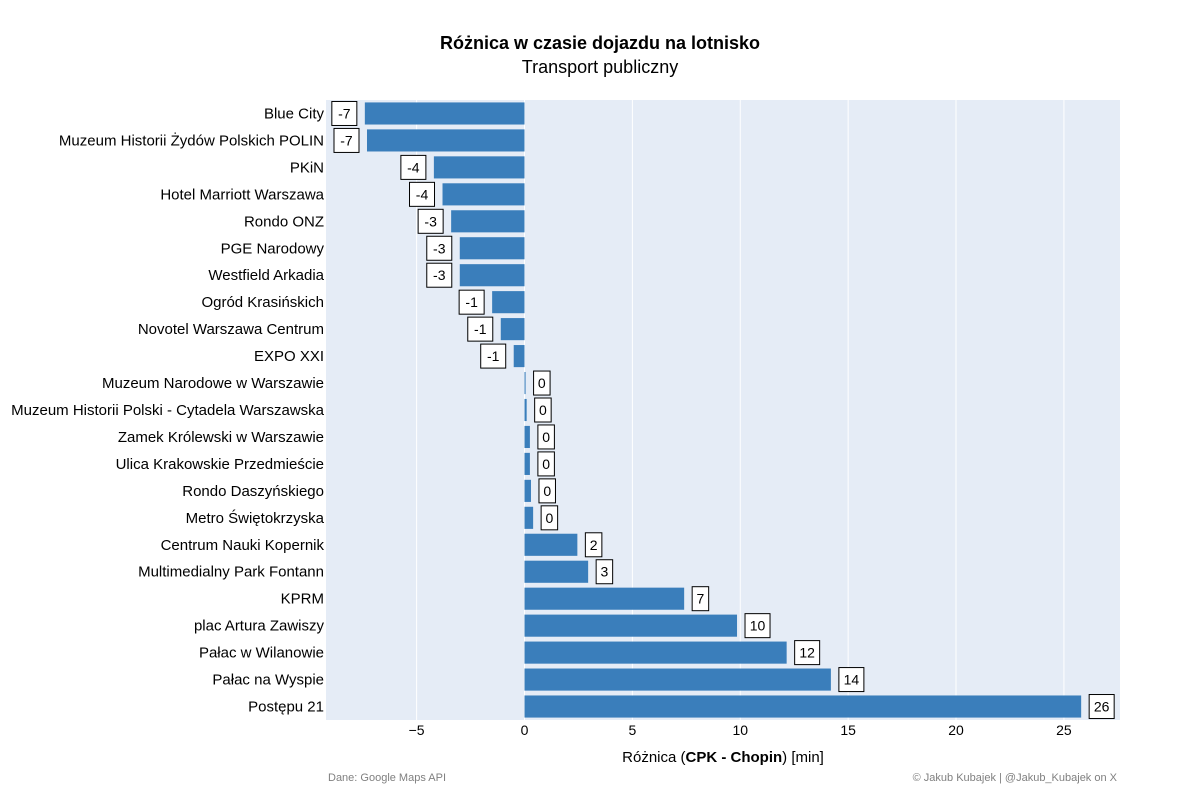 The width and height of the screenshot is (1200, 800). What do you see at coordinates (213, 383) in the screenshot?
I see `category-label: Muzeum Narodowe w Warszawie` at bounding box center [213, 383].